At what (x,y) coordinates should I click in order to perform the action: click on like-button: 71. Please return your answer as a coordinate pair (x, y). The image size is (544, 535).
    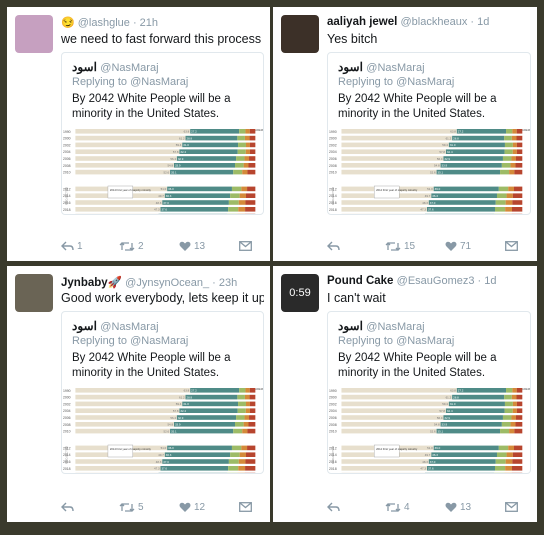
    Looking at the image, I should click on (458, 246).